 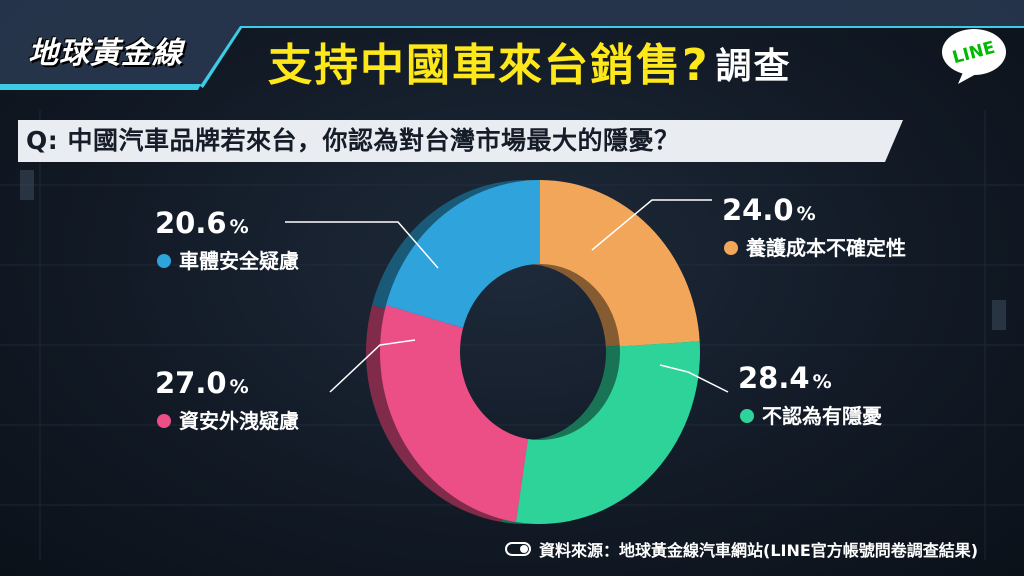 I want to click on leader-line-no-concern, so click(x=694, y=378).